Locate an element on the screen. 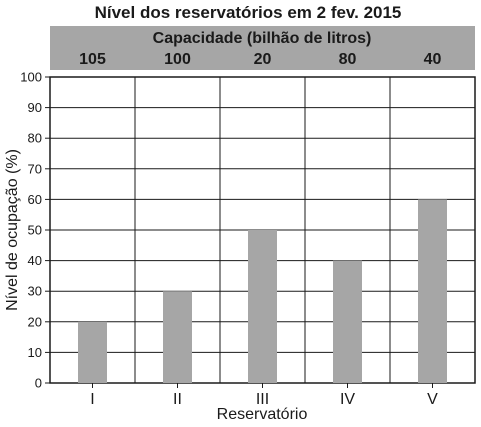 The width and height of the screenshot is (481, 427). capacity-header-band is located at coordinates (262, 48).